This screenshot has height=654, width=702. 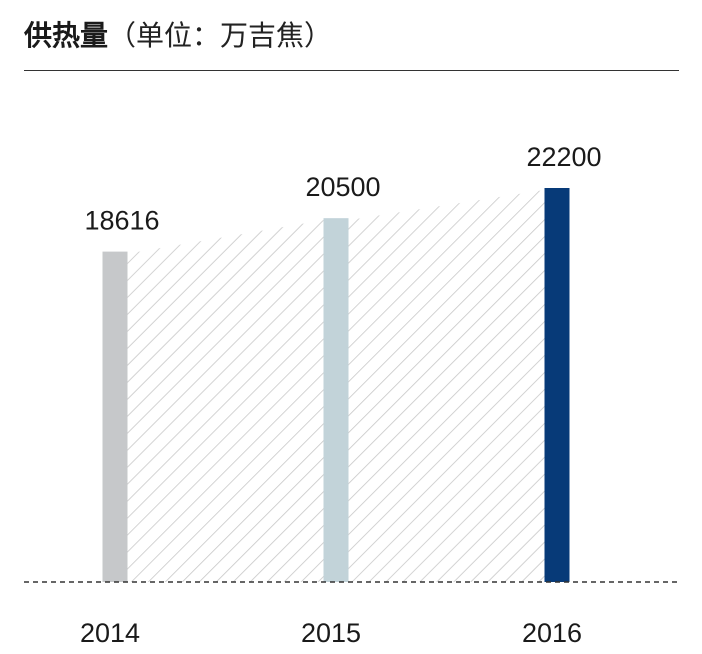 I want to click on chart-title-main: 供热量, so click(x=66, y=35).